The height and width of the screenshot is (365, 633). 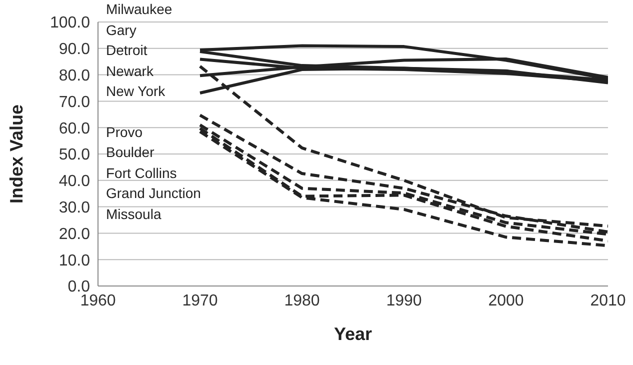 I want to click on x-axis-title: Year, so click(x=353, y=334).